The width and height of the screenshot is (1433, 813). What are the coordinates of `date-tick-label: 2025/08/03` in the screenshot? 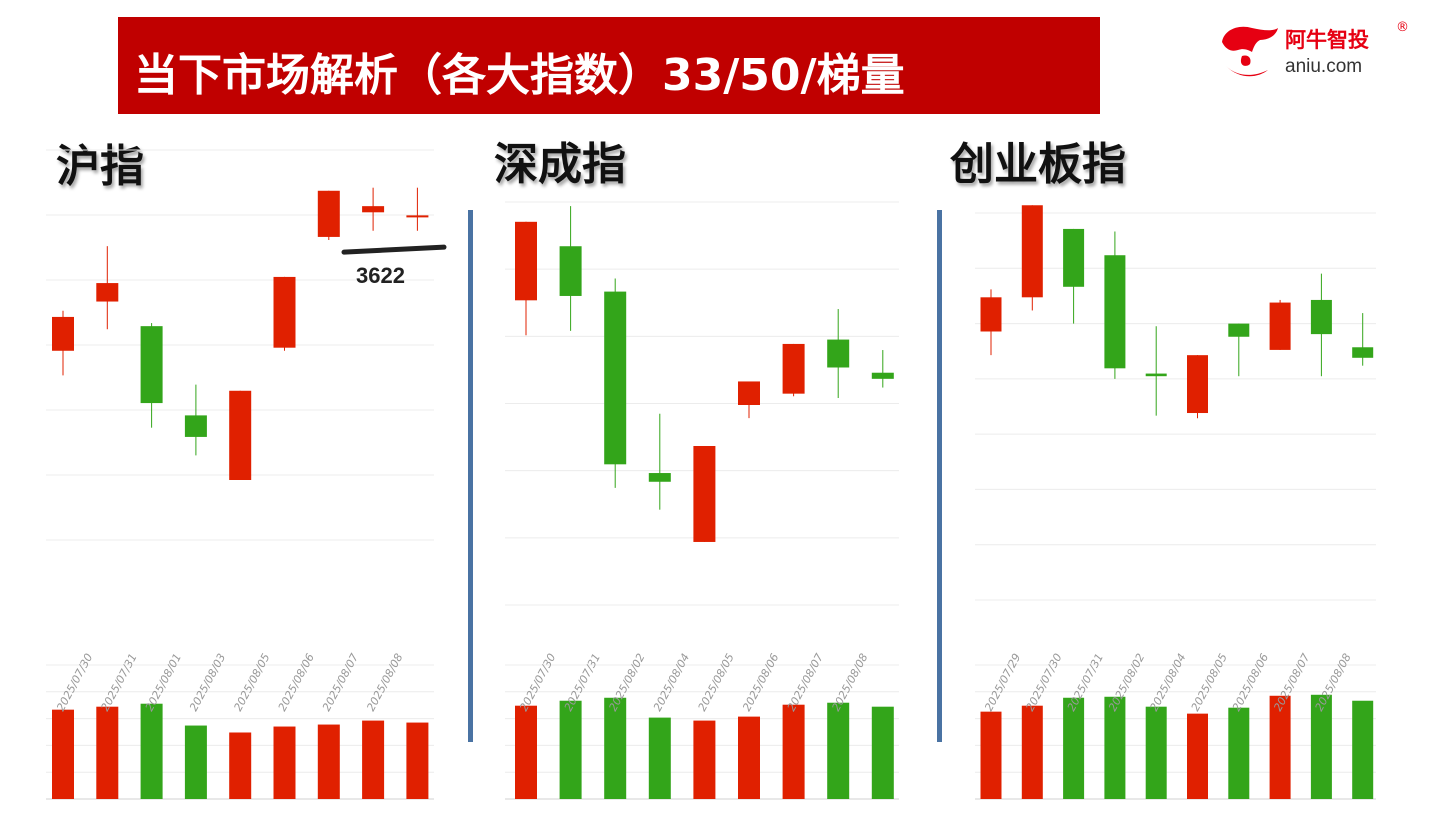 It's located at (207, 682).